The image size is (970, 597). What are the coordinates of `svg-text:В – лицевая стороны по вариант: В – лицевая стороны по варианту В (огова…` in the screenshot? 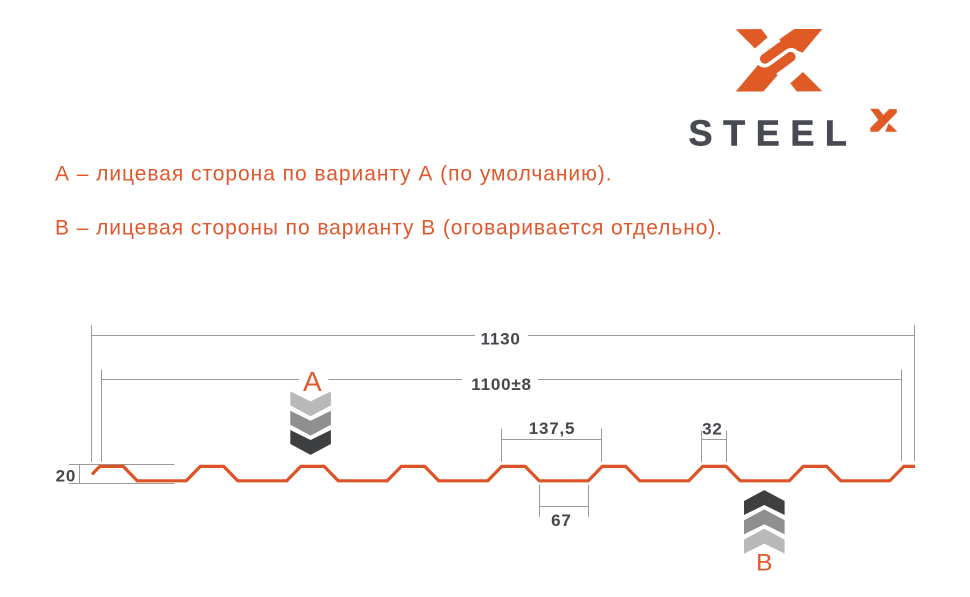 It's located at (389, 227).